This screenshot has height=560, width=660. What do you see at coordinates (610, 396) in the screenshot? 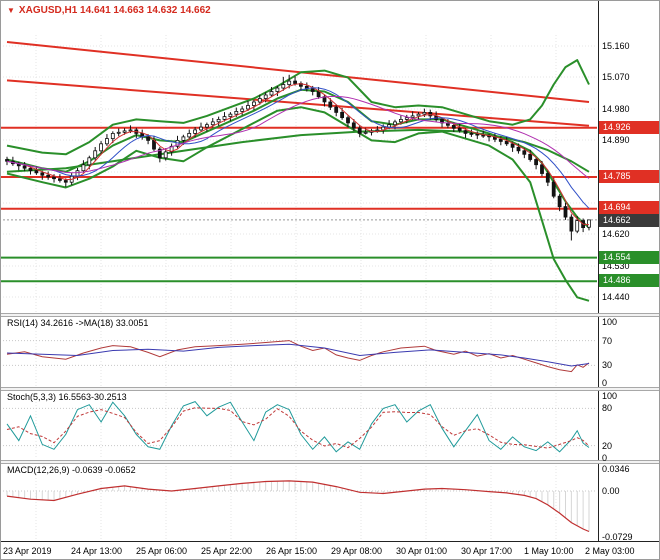
I see `stoch-tick: 100` at bounding box center [610, 396].